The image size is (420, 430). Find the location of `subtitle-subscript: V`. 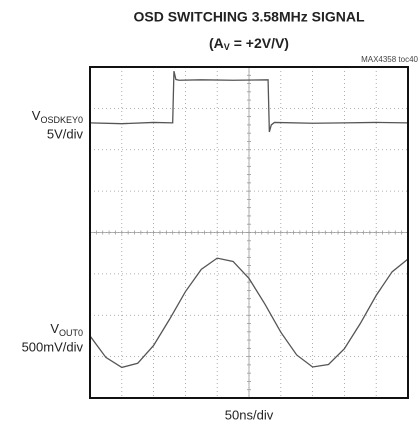

subtitle-subscript: V is located at coordinates (227, 47).